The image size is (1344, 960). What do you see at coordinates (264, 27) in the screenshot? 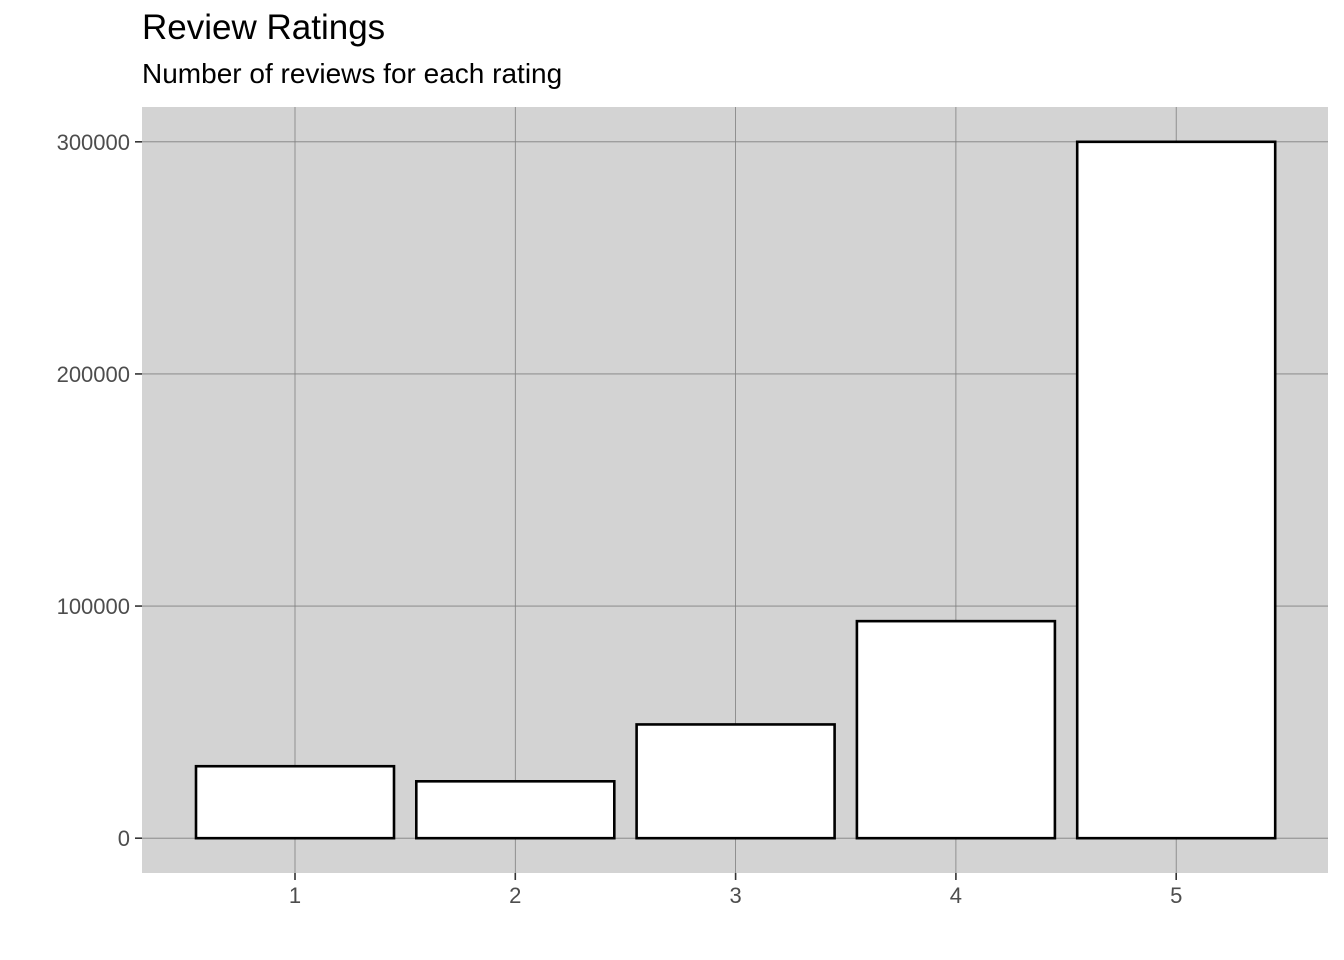
I see `chart-title: Review Ratings` at bounding box center [264, 27].